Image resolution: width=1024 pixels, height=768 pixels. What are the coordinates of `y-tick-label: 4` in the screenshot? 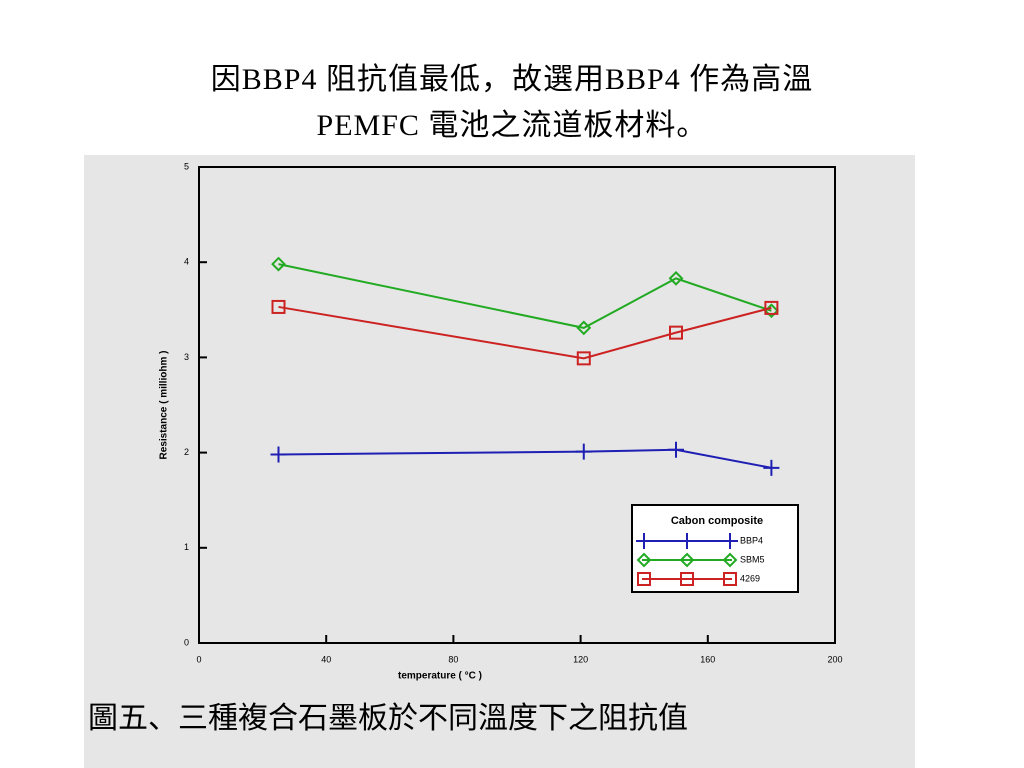 It's located at (186, 262).